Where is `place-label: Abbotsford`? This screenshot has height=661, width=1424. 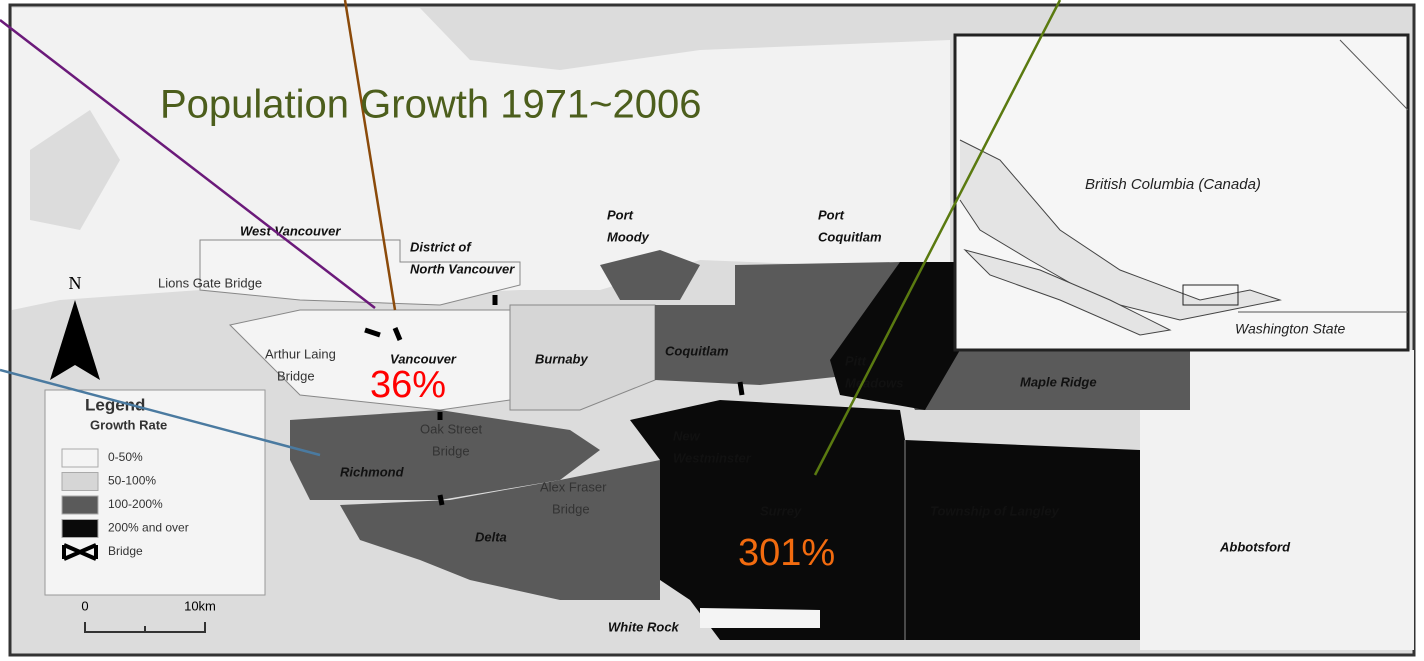 place-label: Abbotsford is located at coordinates (1255, 546).